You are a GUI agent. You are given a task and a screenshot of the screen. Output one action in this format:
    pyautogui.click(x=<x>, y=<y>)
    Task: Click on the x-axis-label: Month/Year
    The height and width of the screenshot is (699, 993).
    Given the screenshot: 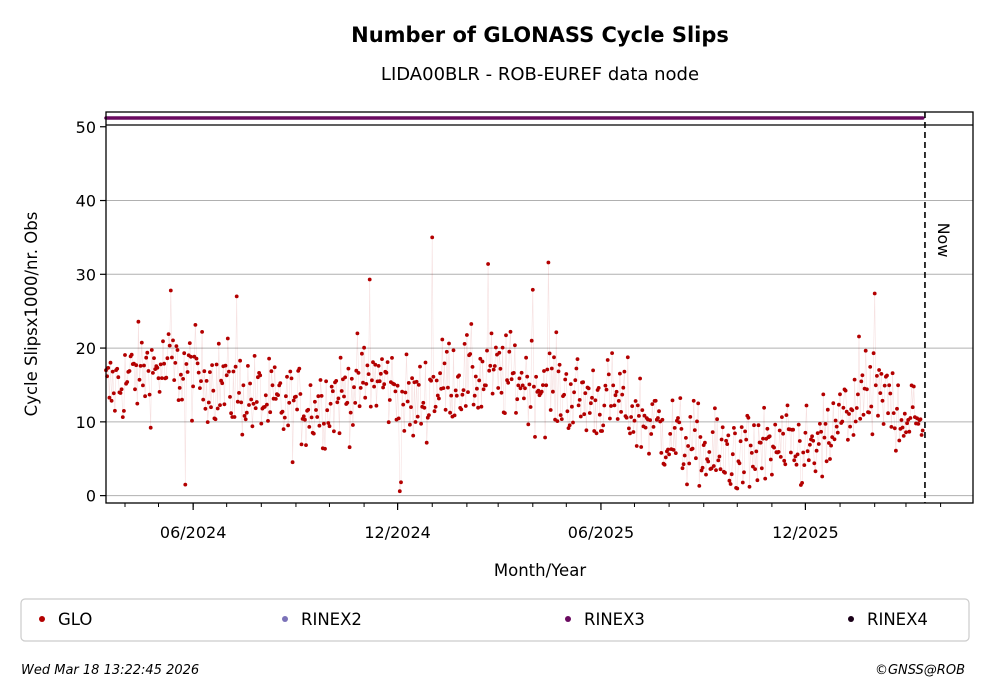 What is the action you would take?
    pyautogui.click(x=540, y=570)
    